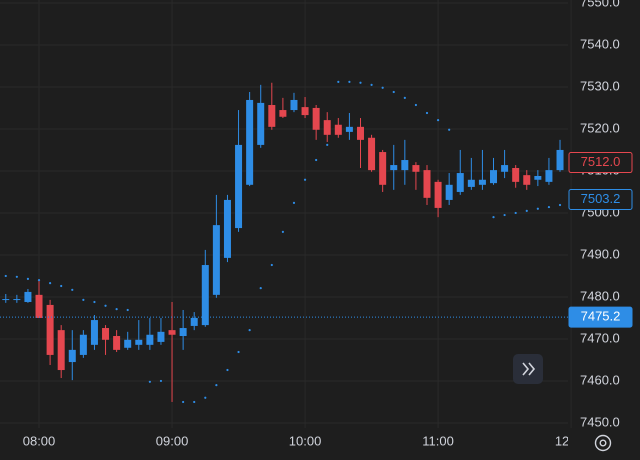  I want to click on settings-button, so click(603, 443).